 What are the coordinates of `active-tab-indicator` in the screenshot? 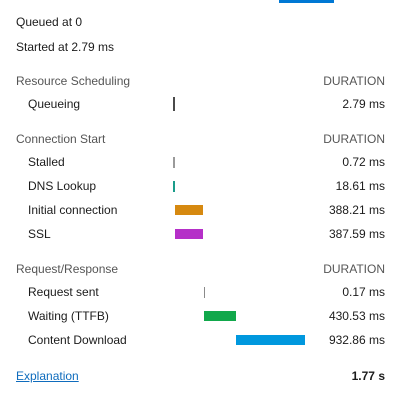 It's located at (306, 1).